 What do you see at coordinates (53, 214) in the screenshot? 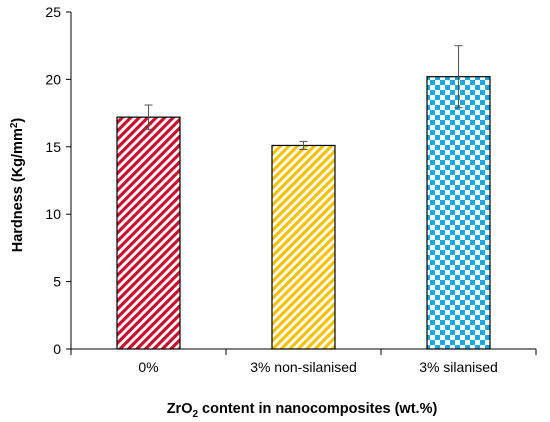
I see `y-tick-label: 10` at bounding box center [53, 214].